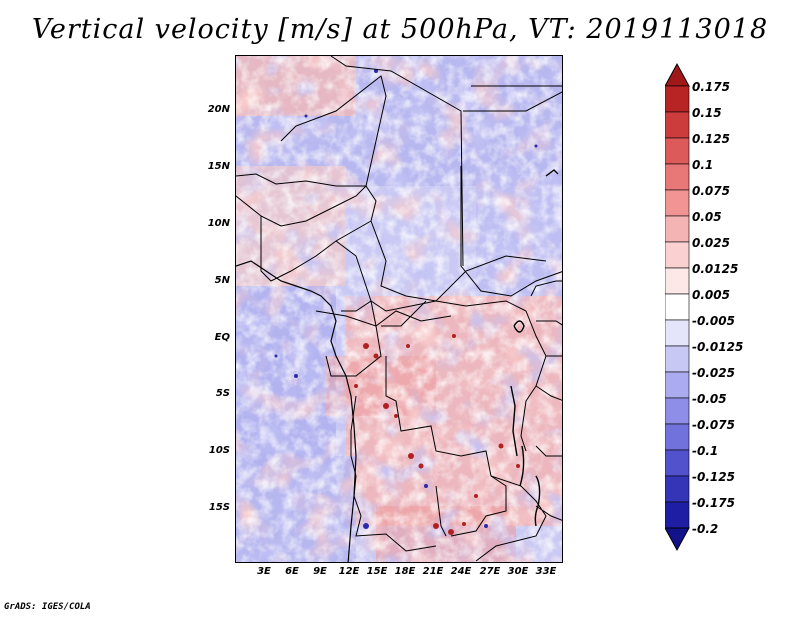 Image resolution: width=800 pixels, height=618 pixels. I want to click on colorbar-label: 0.0125, so click(715, 269).